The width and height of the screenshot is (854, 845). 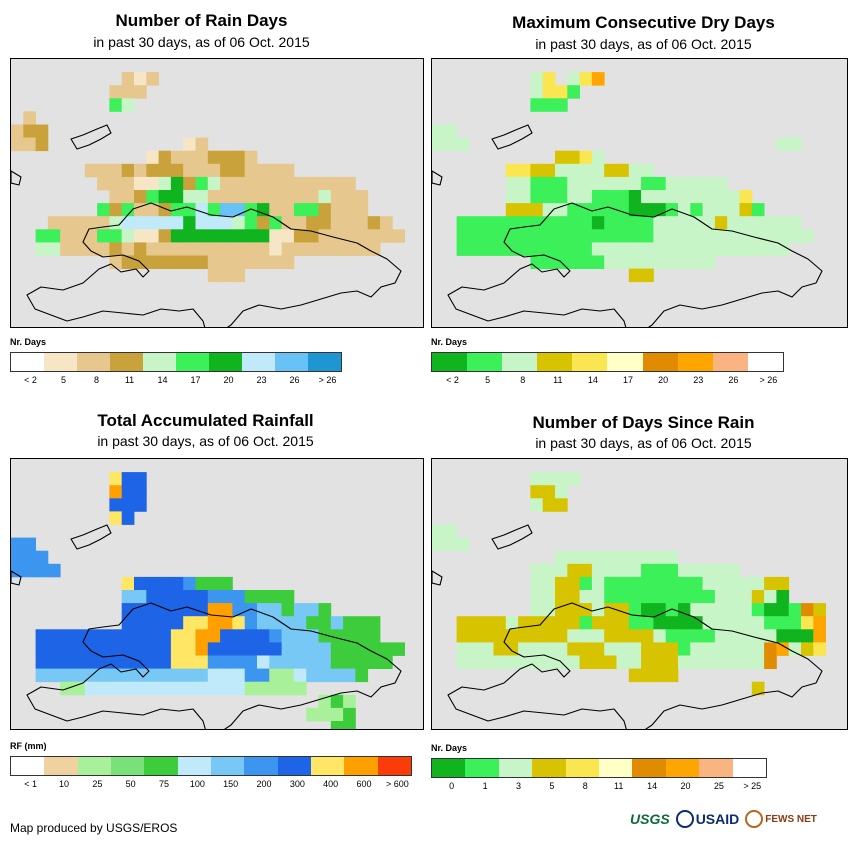 I want to click on legend: Nr. Days < 2 5 8 11 14 17 20 23 26 > 26, so click(x=608, y=363).